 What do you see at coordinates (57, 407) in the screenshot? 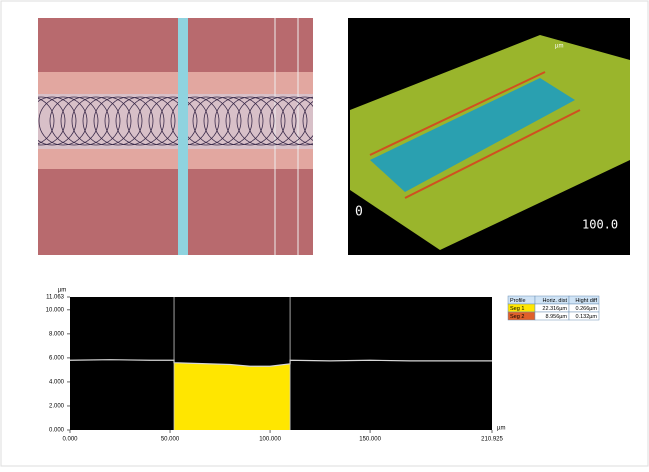
I see `y-tick-label: 2.000` at bounding box center [57, 407].